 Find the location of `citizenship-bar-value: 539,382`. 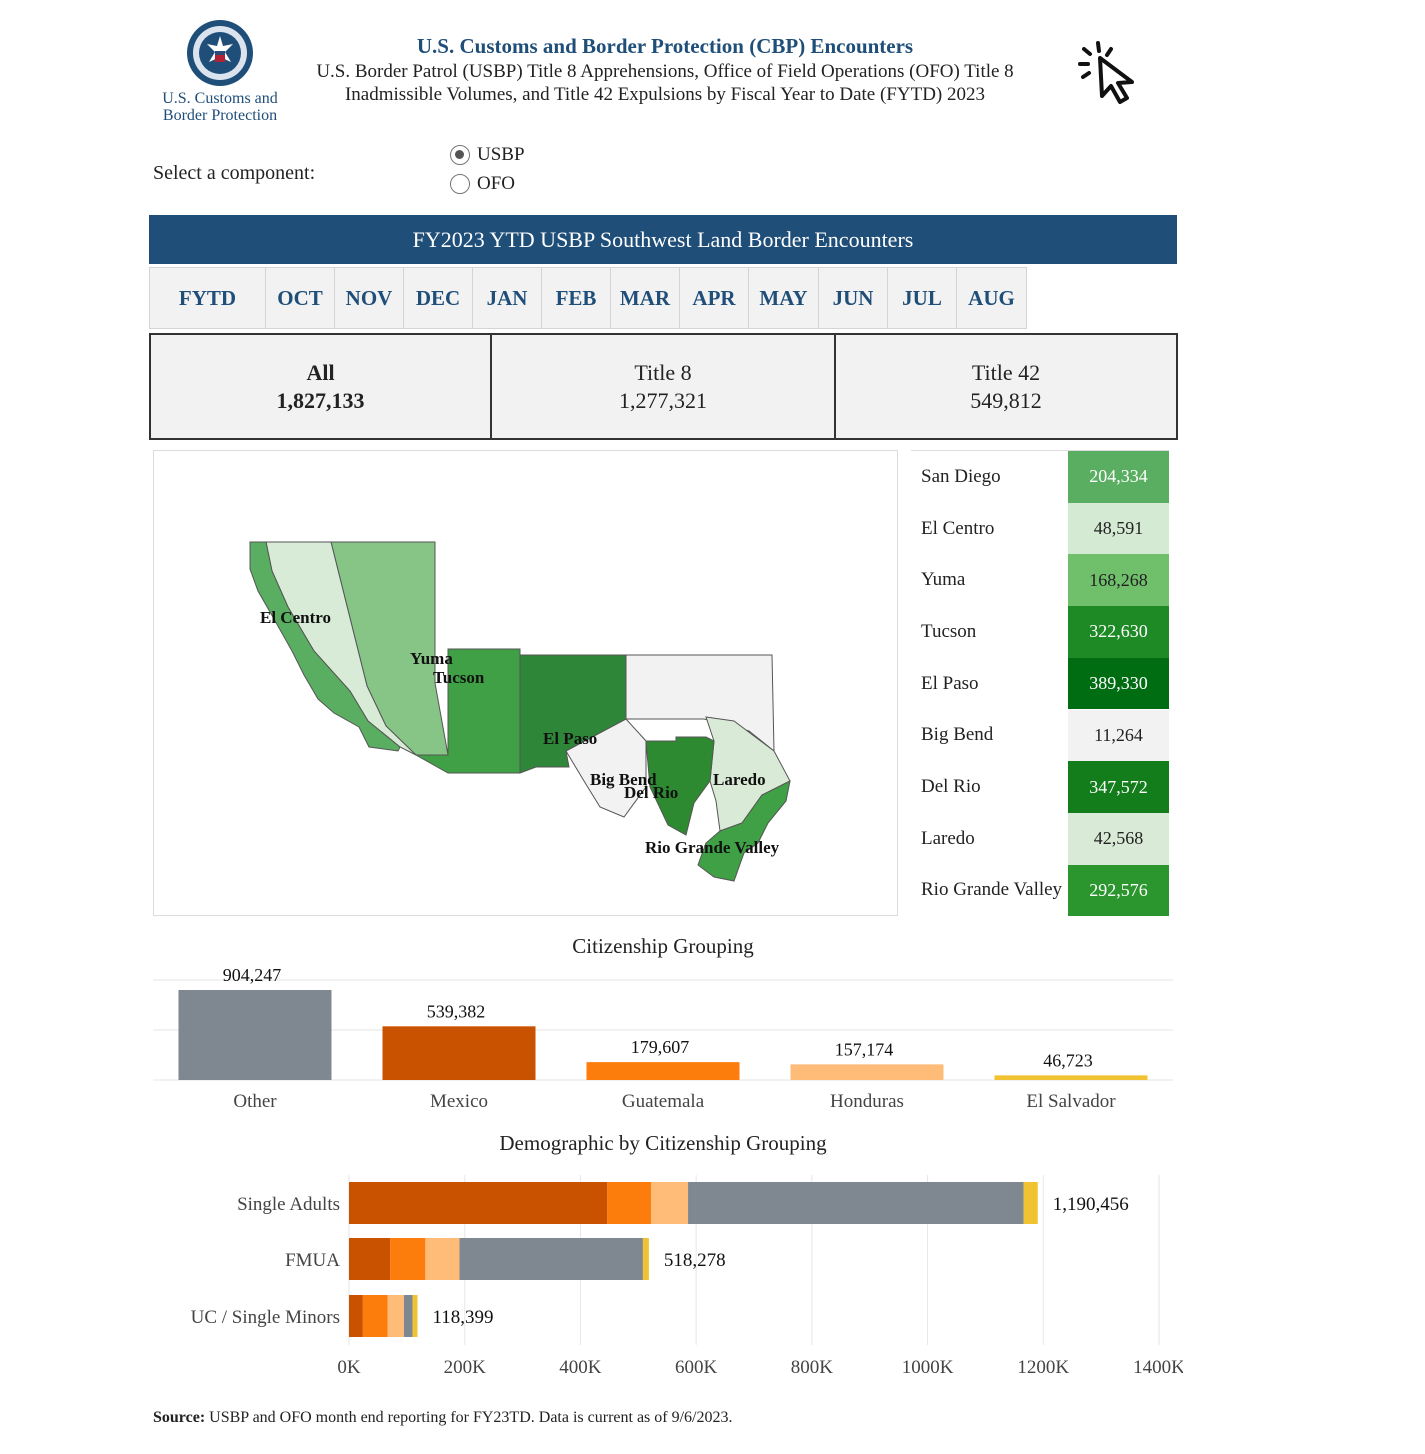

citizenship-bar-value: 539,382 is located at coordinates (456, 1011).